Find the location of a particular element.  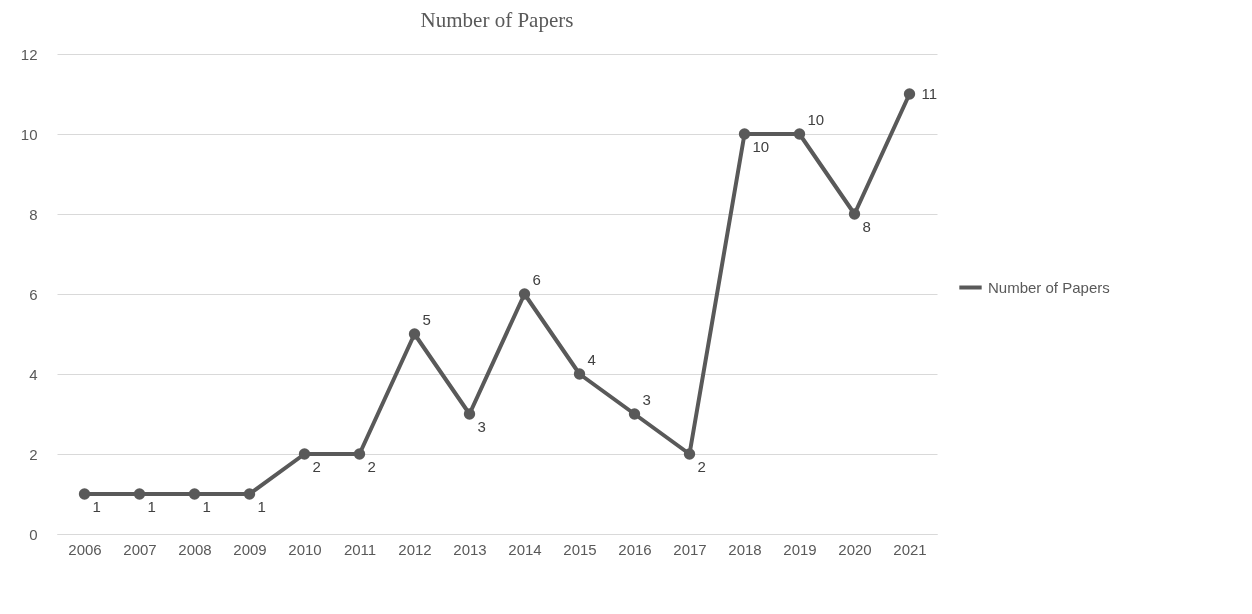

y-tick-label: 8 is located at coordinates (33, 214).